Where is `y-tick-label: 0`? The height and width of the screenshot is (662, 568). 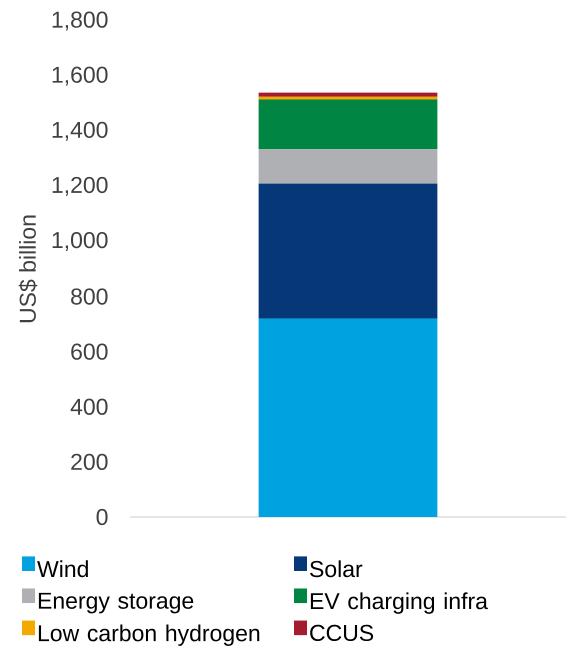
y-tick-label: 0 is located at coordinates (102, 517).